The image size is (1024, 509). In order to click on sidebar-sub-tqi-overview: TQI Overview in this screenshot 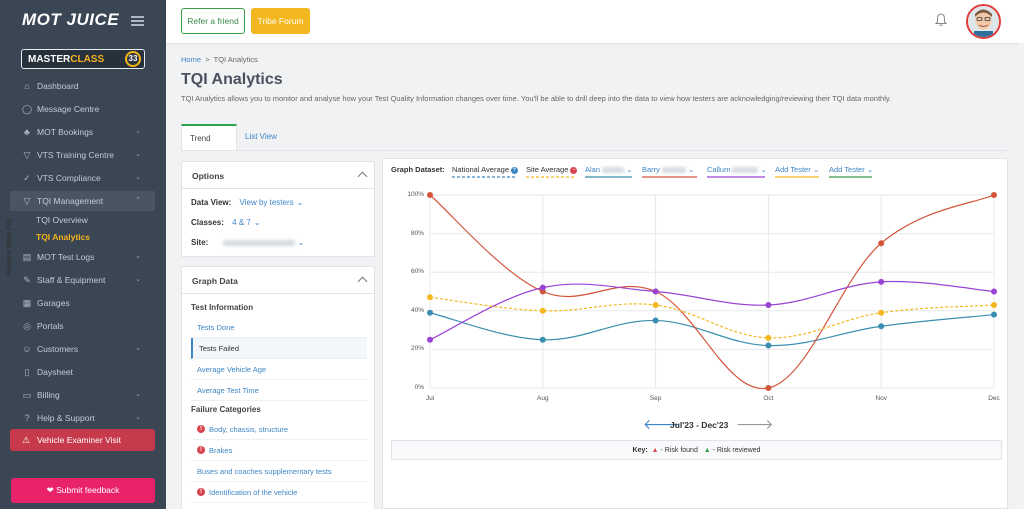, I will do `click(62, 220)`.